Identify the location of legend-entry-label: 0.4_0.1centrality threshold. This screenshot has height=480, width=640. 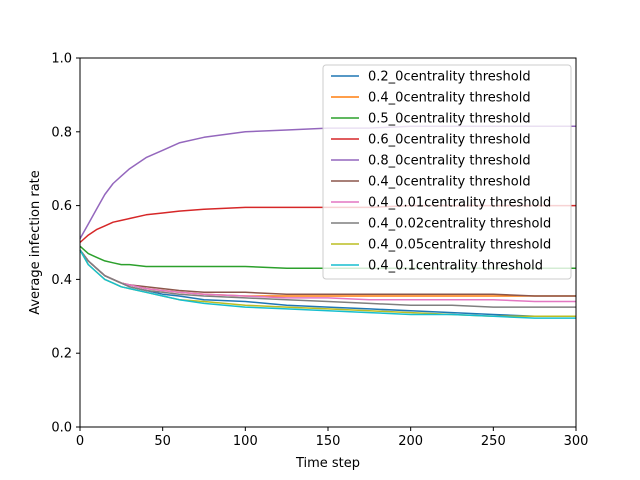
(455, 266).